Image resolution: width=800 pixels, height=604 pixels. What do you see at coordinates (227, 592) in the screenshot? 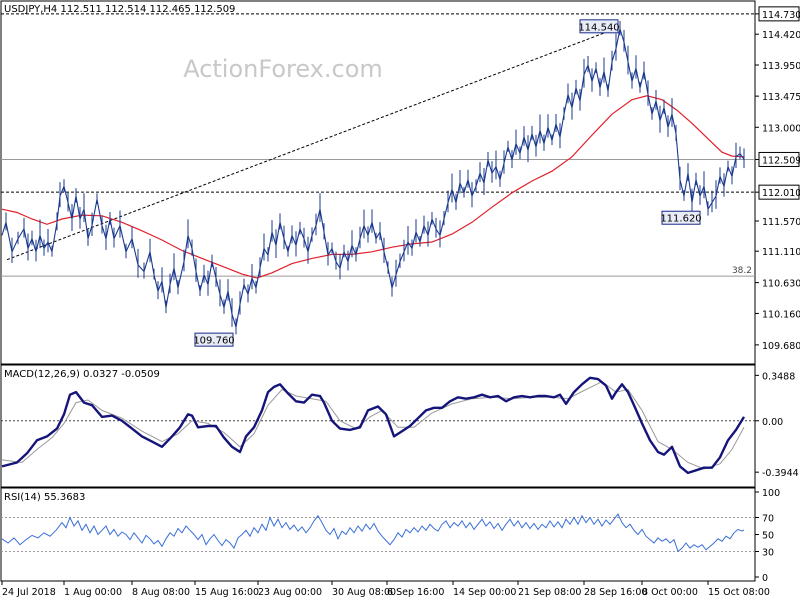
I see `x-tick-label: 15 Aug 16:00` at bounding box center [227, 592].